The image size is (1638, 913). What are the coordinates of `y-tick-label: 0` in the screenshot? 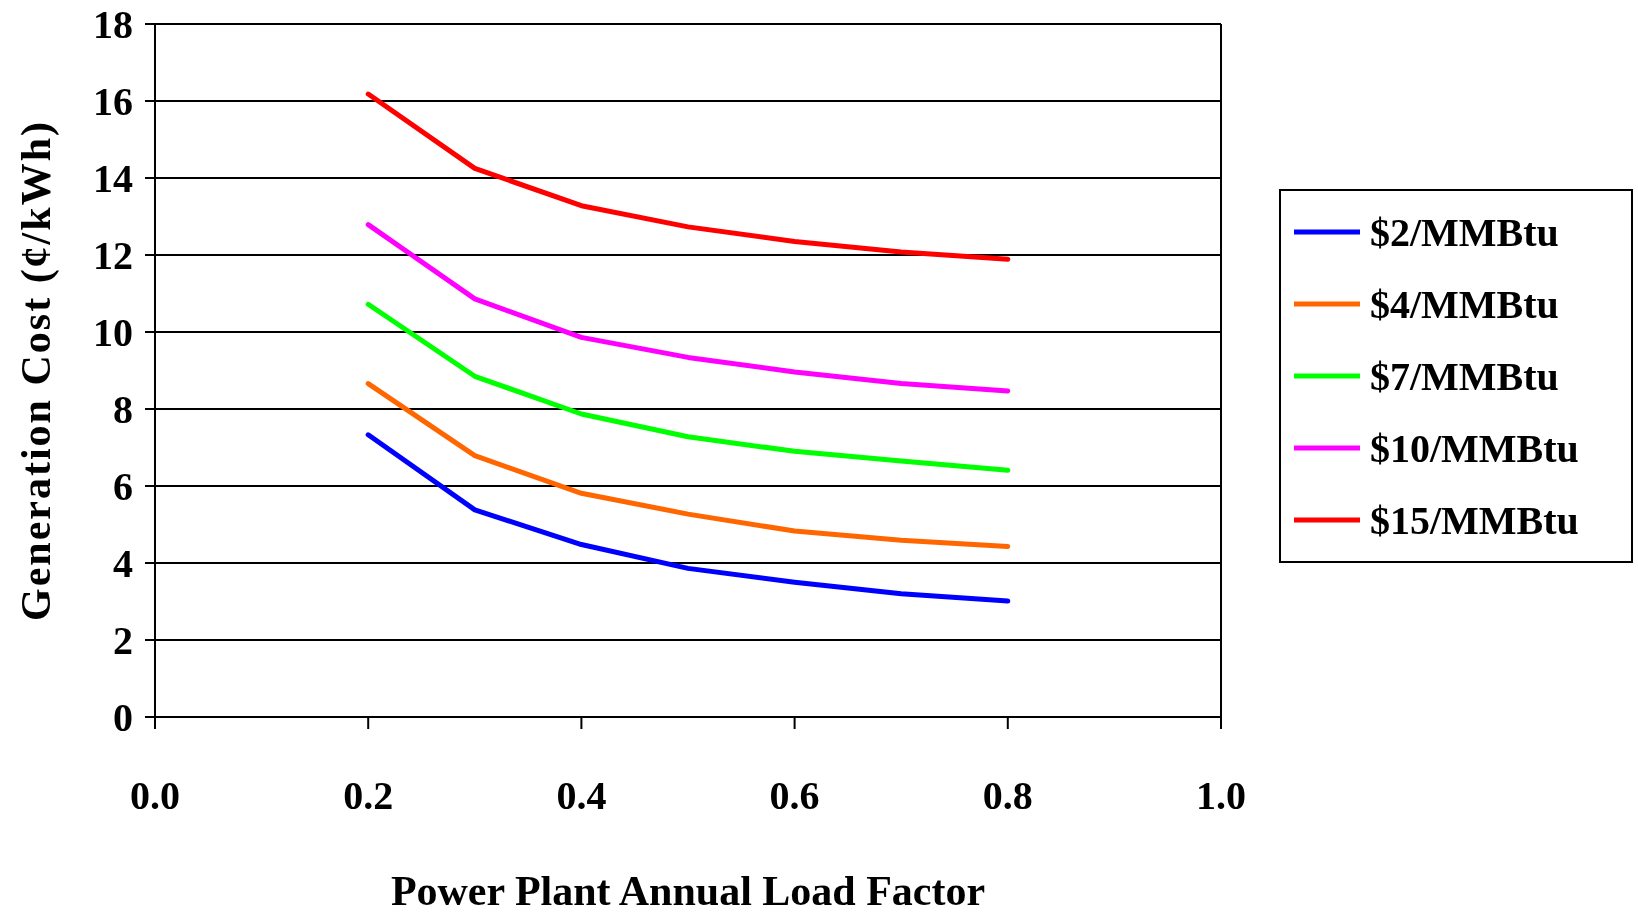 It's located at (123, 717).